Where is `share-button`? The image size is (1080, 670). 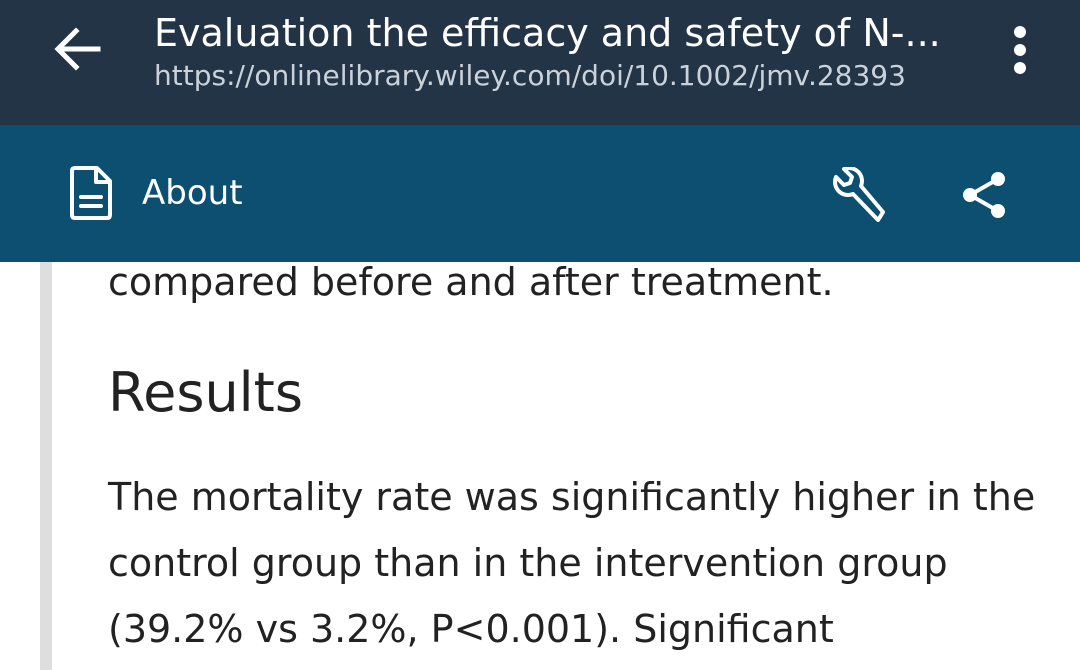 share-button is located at coordinates (984, 195).